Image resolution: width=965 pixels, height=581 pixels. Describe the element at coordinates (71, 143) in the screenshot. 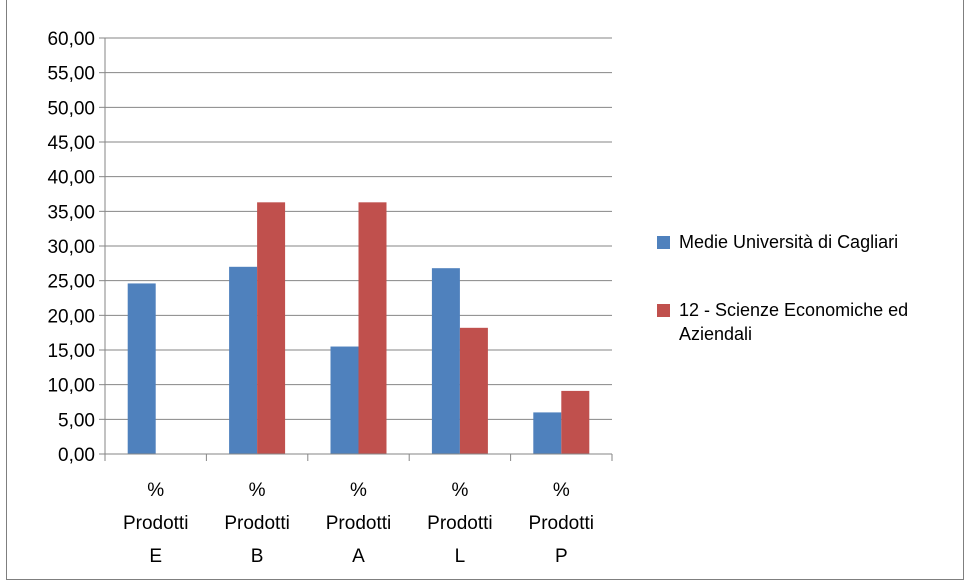

I see `y-tick-label: 45,00` at that location.